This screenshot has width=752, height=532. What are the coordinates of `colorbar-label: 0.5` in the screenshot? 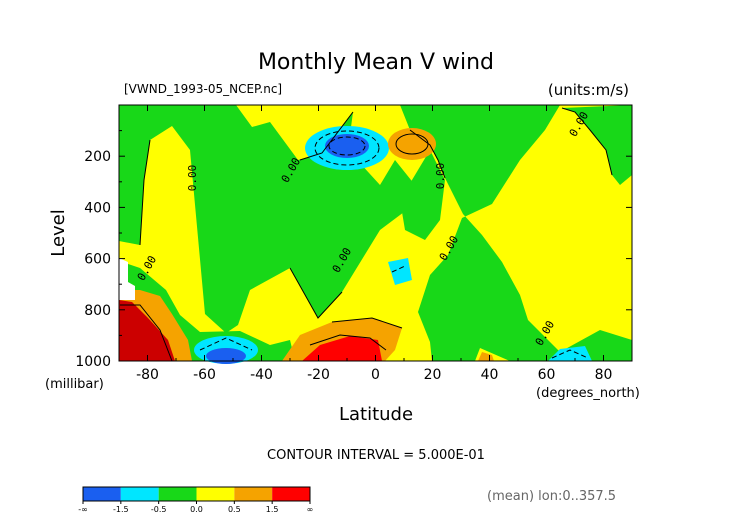 It's located at (234, 509).